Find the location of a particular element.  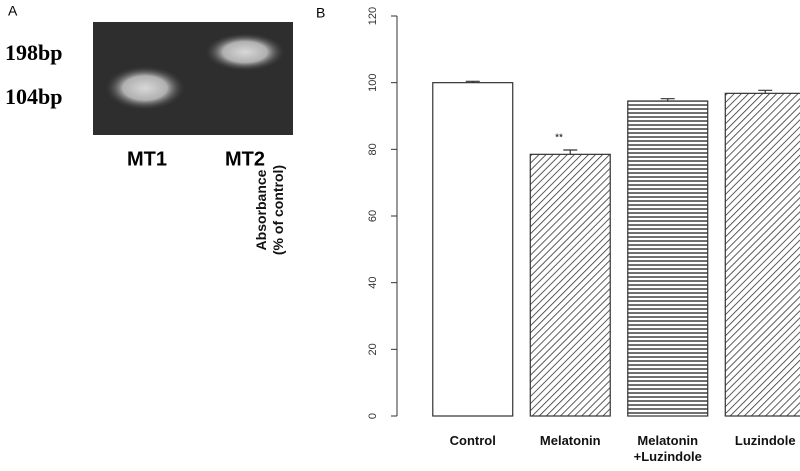

y-tick-label: 60 is located at coordinates (373, 216).